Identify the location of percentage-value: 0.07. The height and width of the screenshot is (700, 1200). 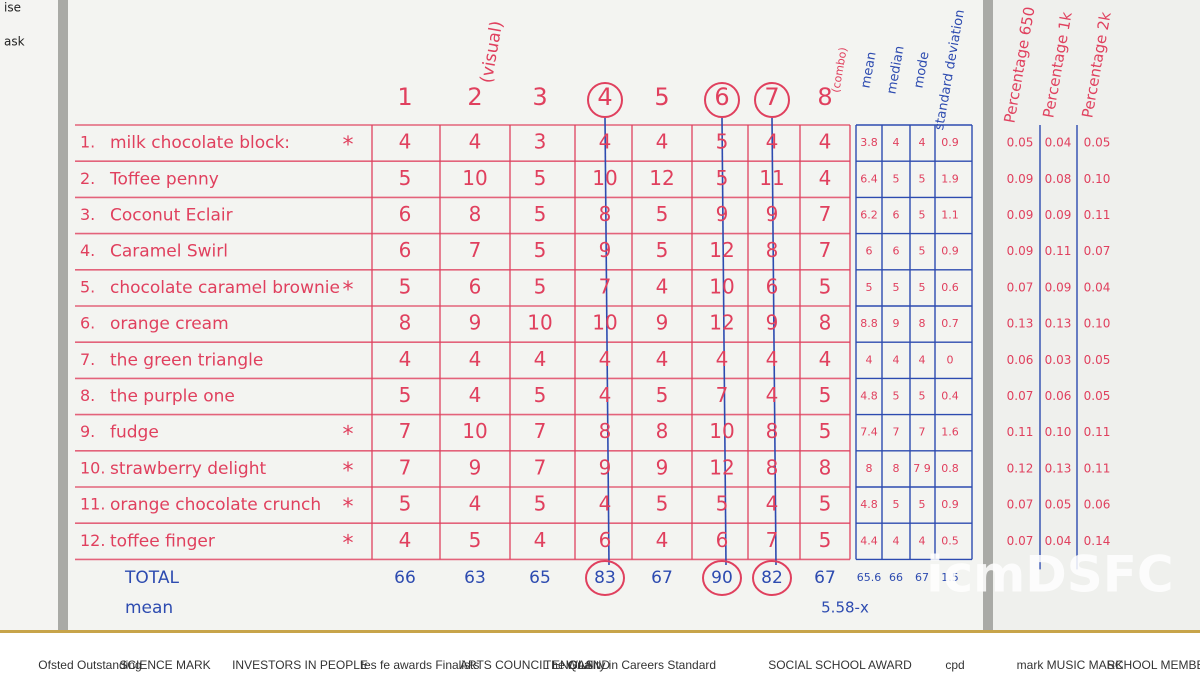
(1097, 251).